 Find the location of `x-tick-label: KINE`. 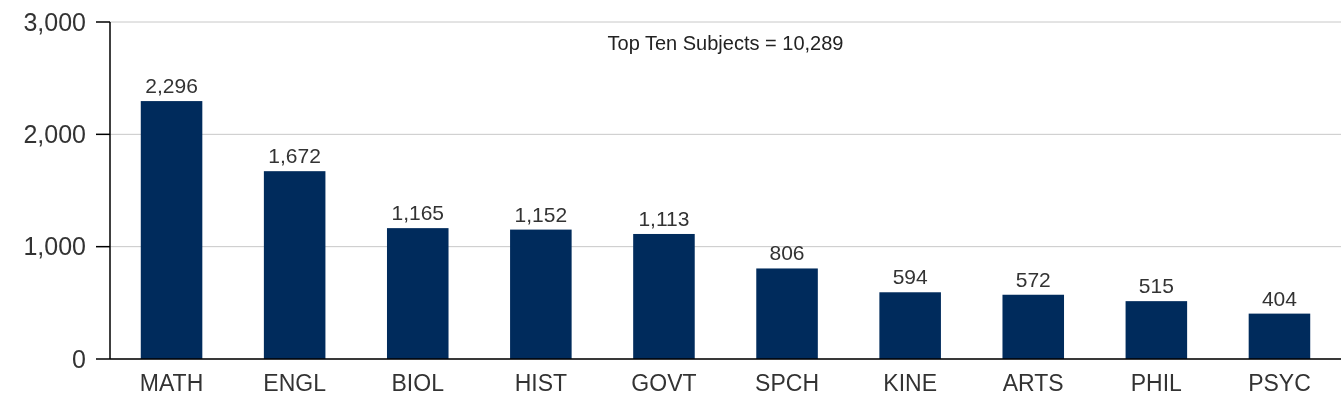

x-tick-label: KINE is located at coordinates (910, 383).